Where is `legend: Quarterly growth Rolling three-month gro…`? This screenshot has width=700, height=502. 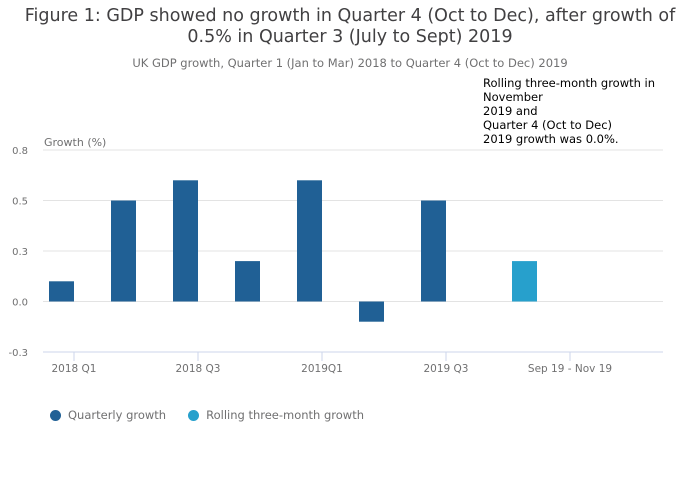 legend: Quarterly growth Rolling three-month gro… is located at coordinates (207, 415).